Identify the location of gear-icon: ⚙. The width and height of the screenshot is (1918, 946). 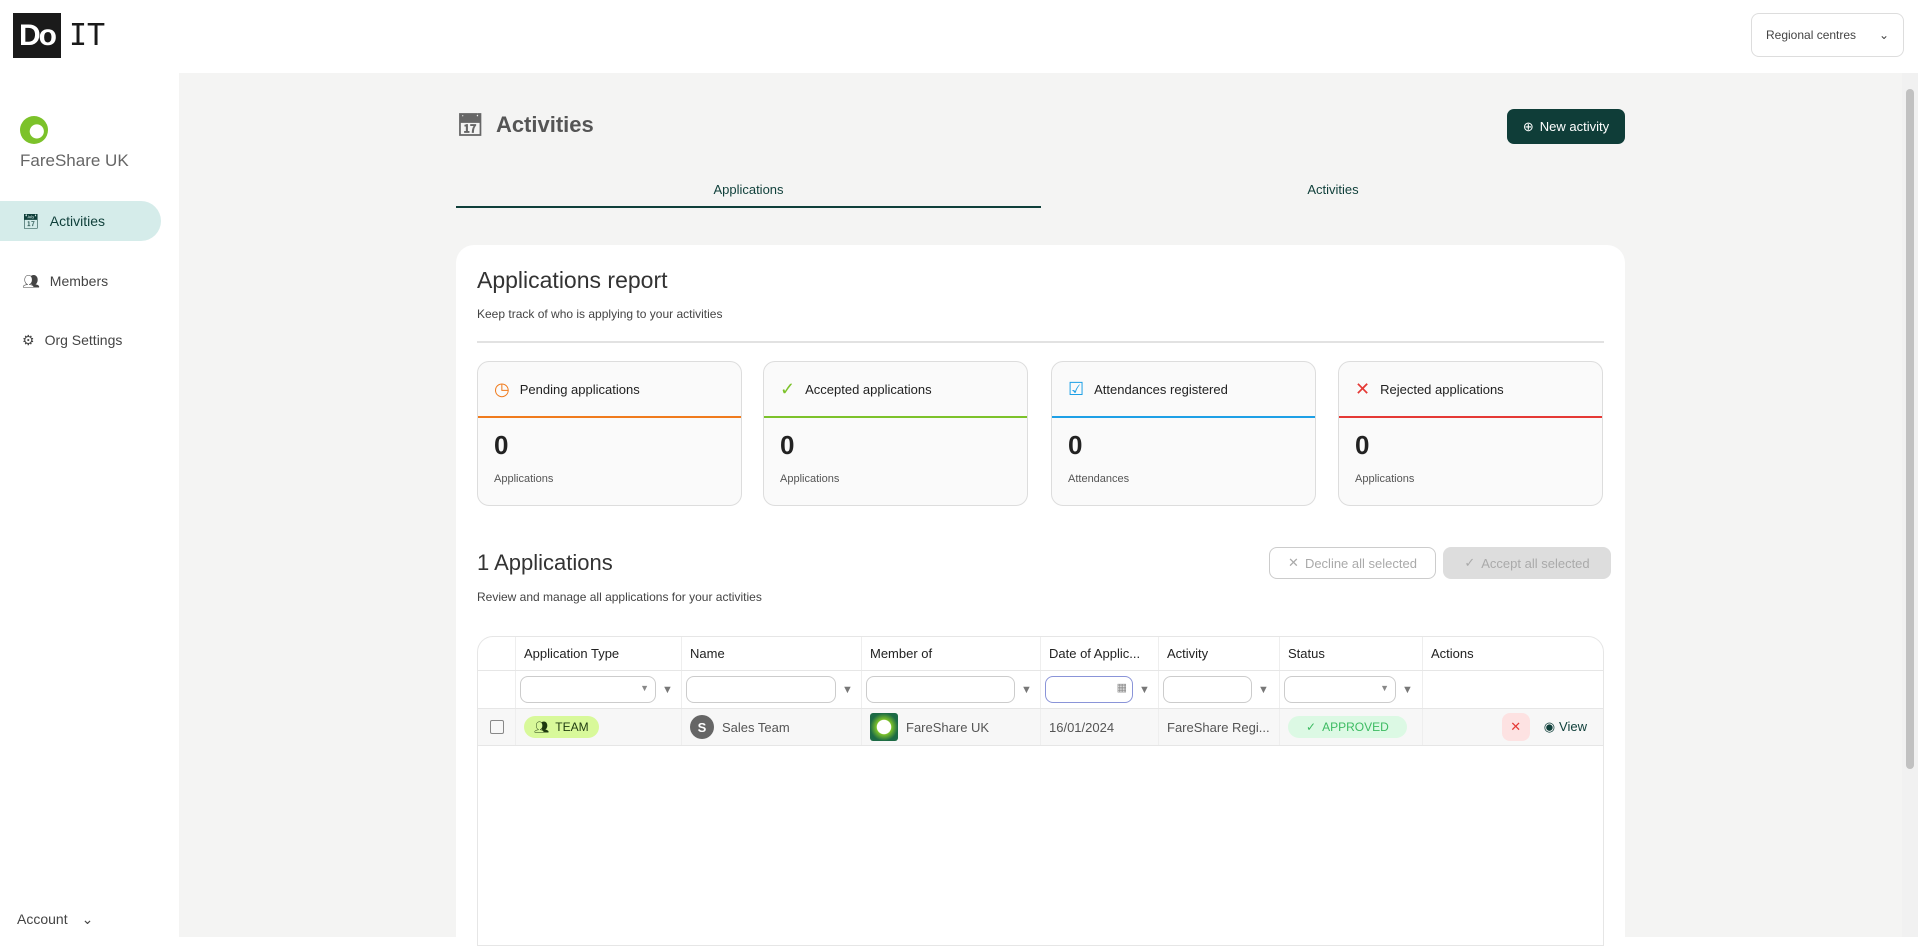
(28, 339).